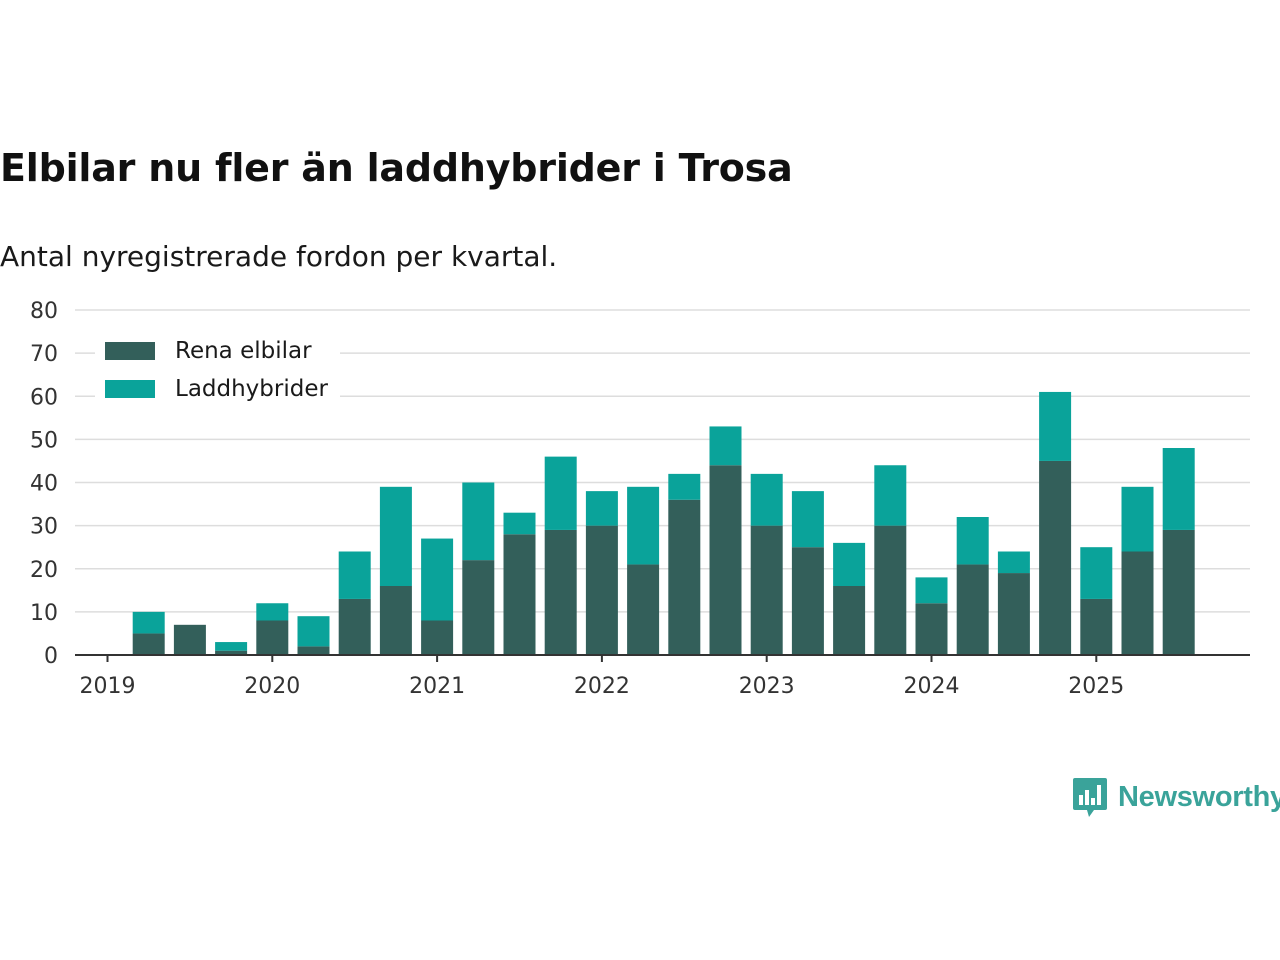 The height and width of the screenshot is (960, 1280). Describe the element at coordinates (44, 397) in the screenshot. I see `y-tick-label-60: 60` at that location.